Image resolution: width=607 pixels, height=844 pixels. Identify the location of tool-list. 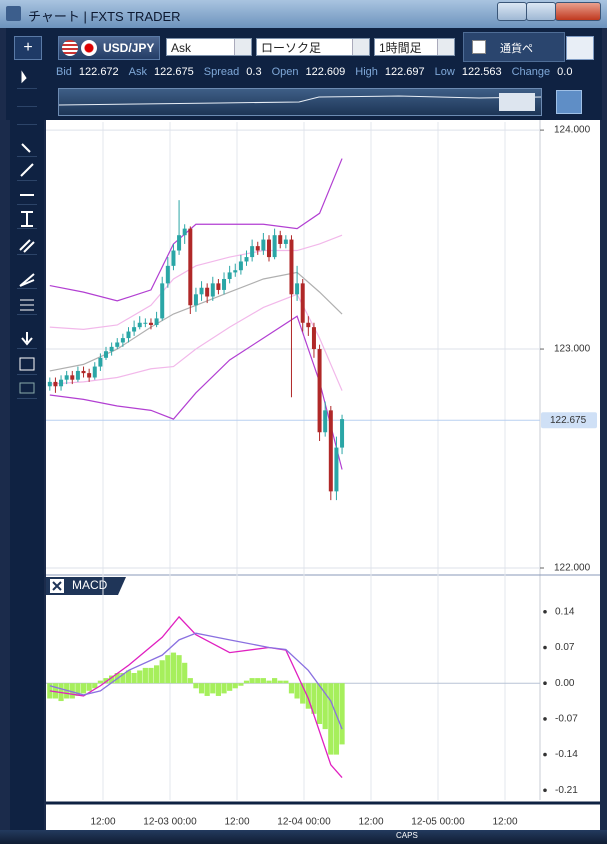
(27, 365).